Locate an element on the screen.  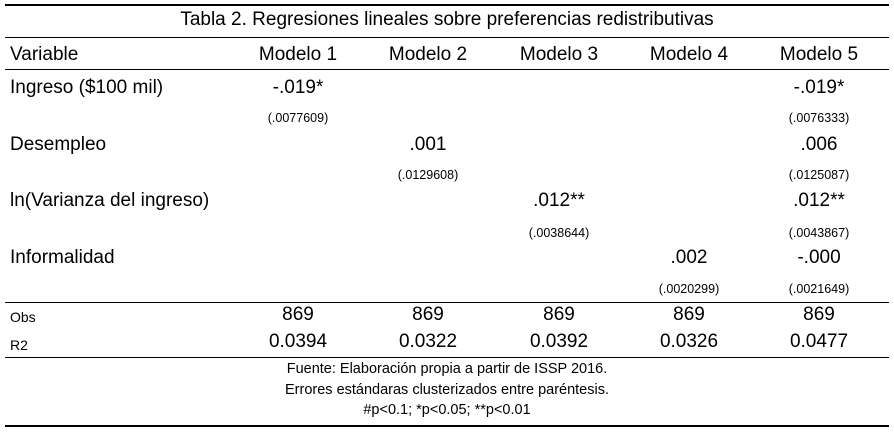
header-rule is located at coordinates (447, 69).